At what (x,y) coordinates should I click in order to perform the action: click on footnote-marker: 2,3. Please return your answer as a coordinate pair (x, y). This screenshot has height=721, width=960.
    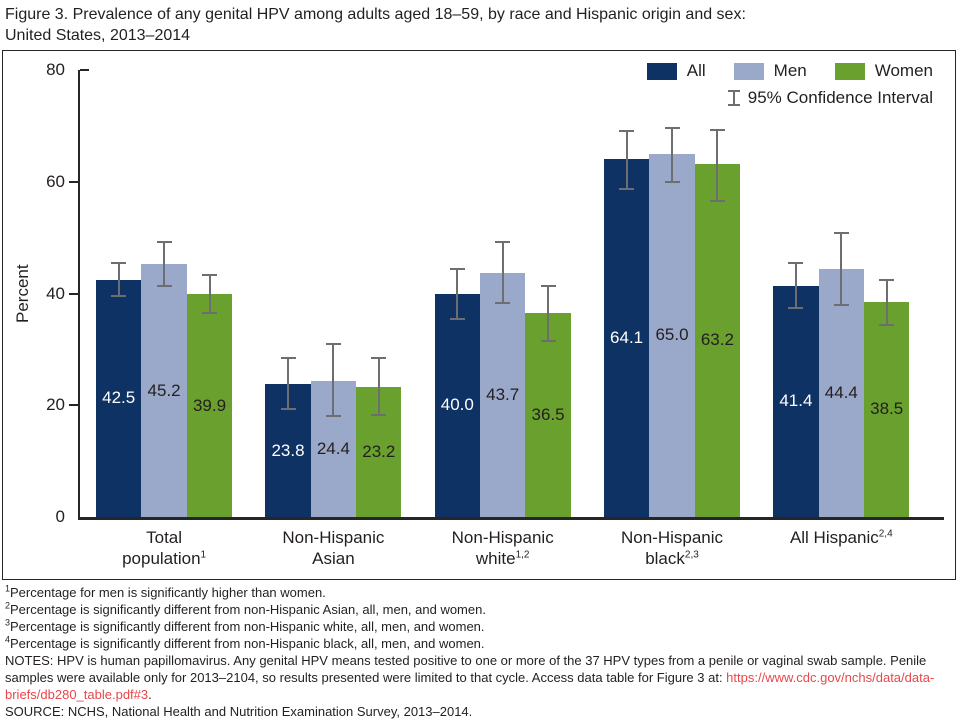
    Looking at the image, I should click on (691, 555).